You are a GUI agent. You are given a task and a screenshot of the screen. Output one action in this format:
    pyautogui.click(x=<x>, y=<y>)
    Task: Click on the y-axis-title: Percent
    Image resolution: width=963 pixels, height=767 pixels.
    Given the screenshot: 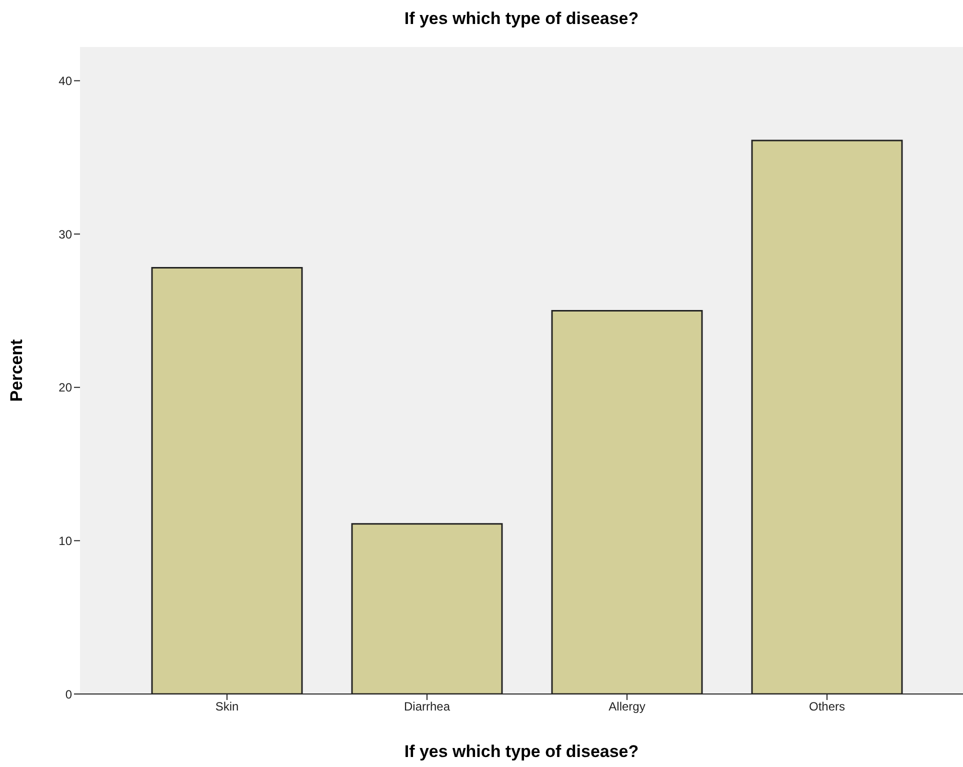 What is the action you would take?
    pyautogui.click(x=16, y=370)
    